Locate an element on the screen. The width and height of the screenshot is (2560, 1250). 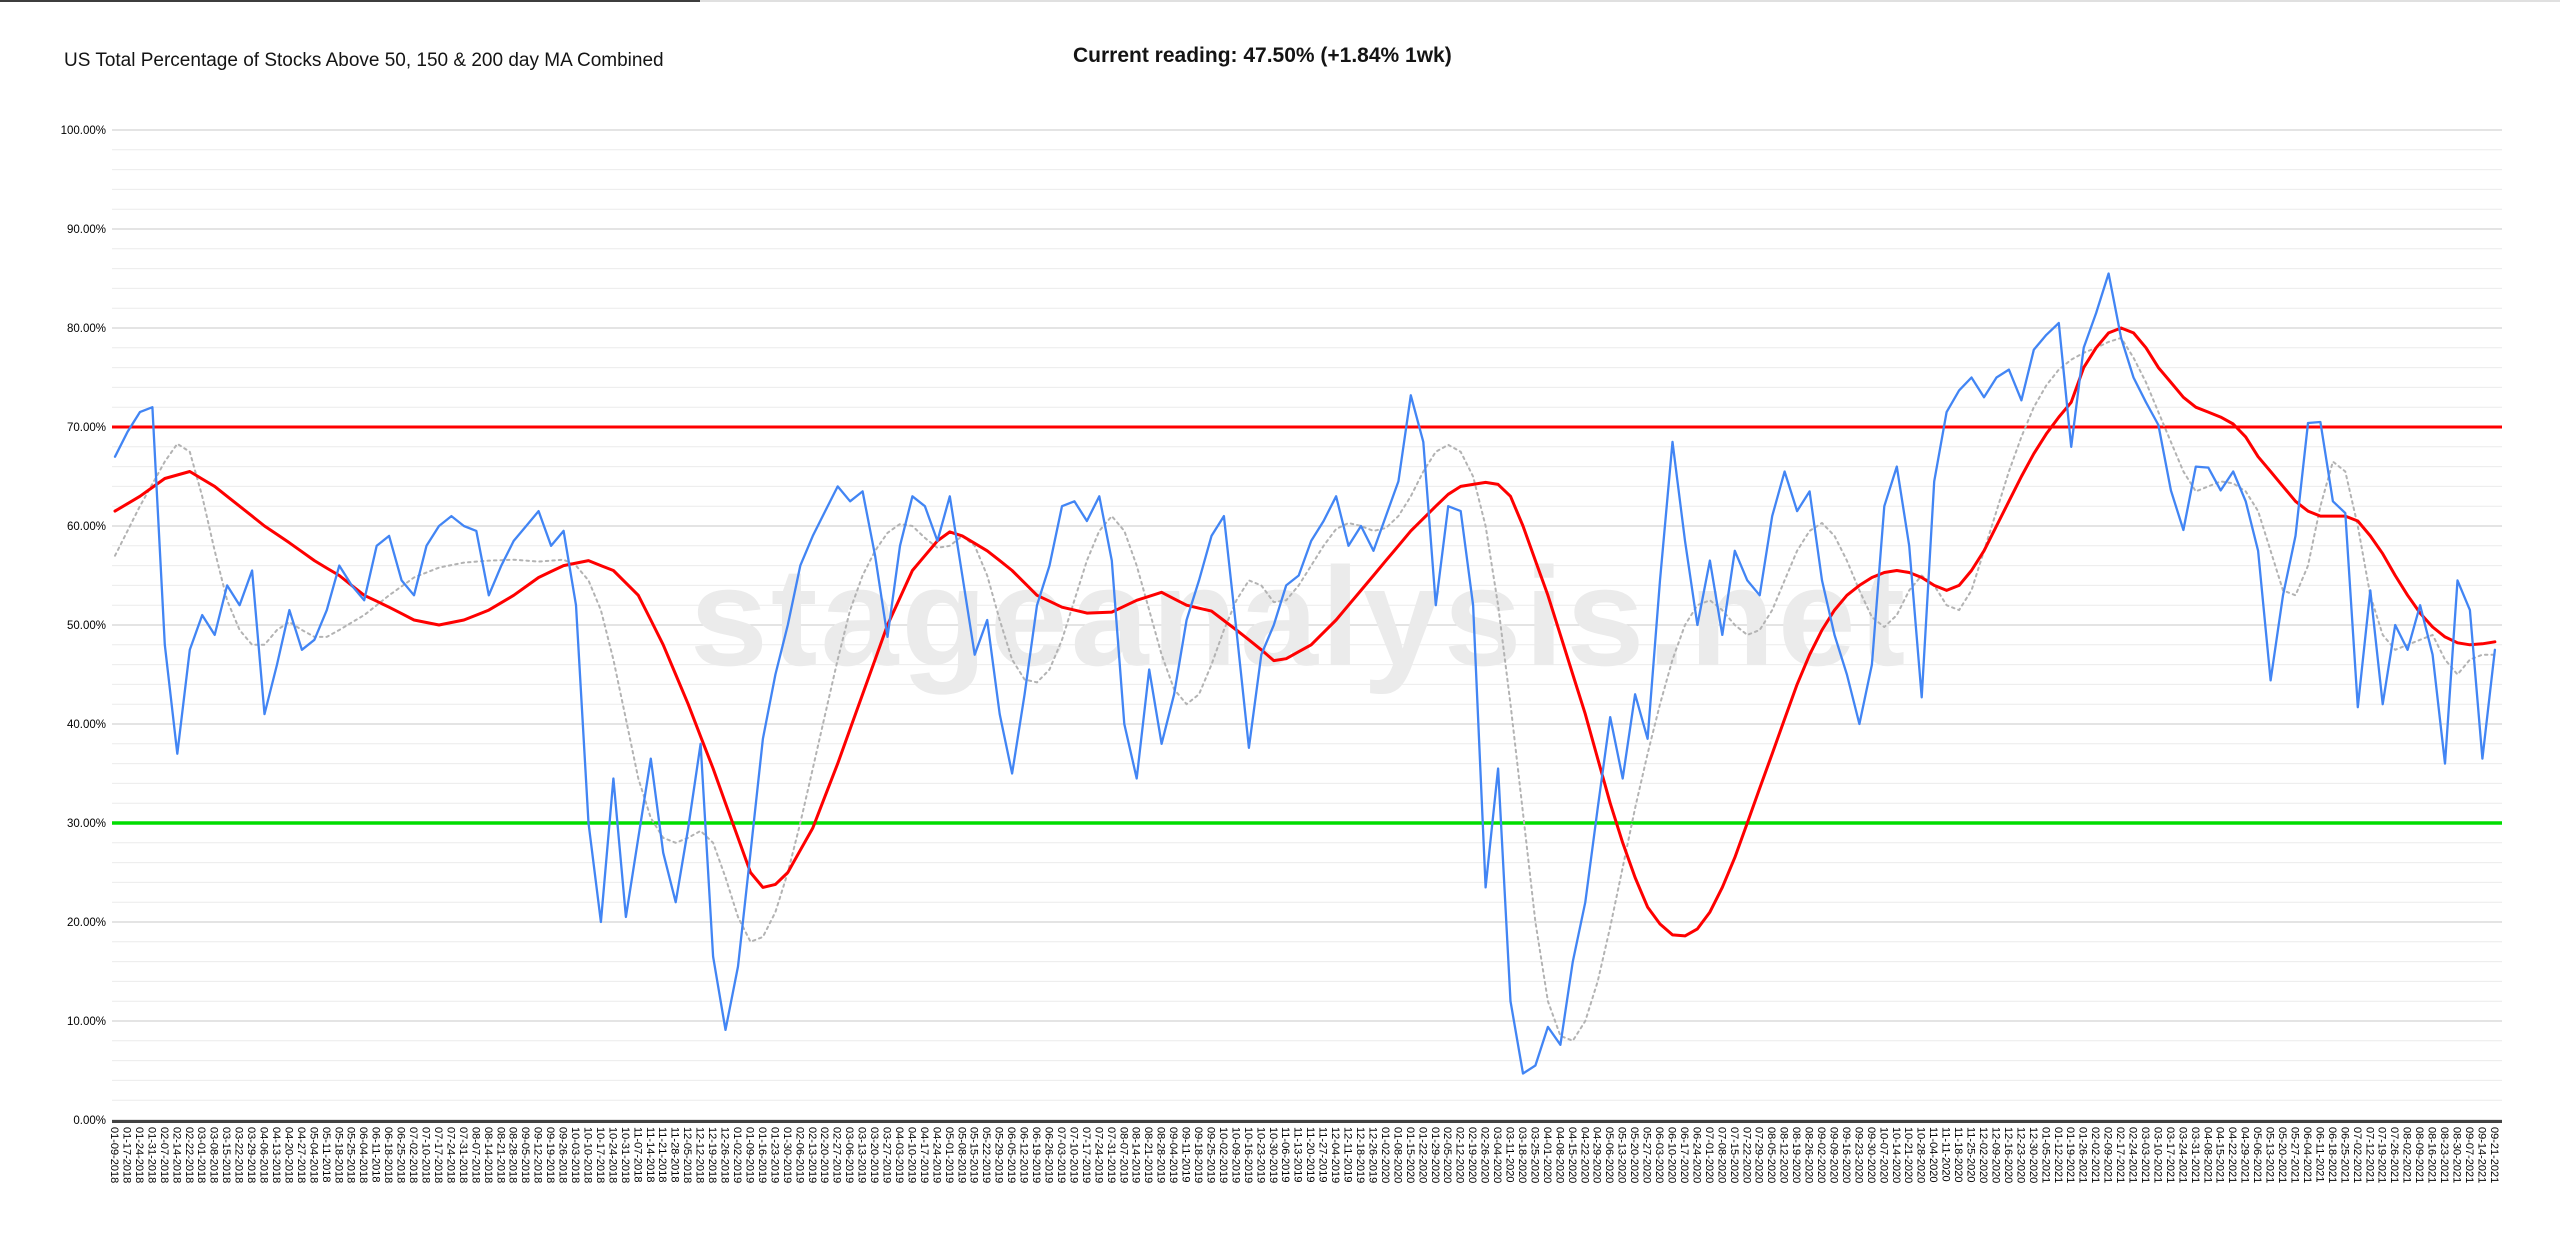
x-axis-label: 10-21-2020 is located at coordinates (1908, 1155).